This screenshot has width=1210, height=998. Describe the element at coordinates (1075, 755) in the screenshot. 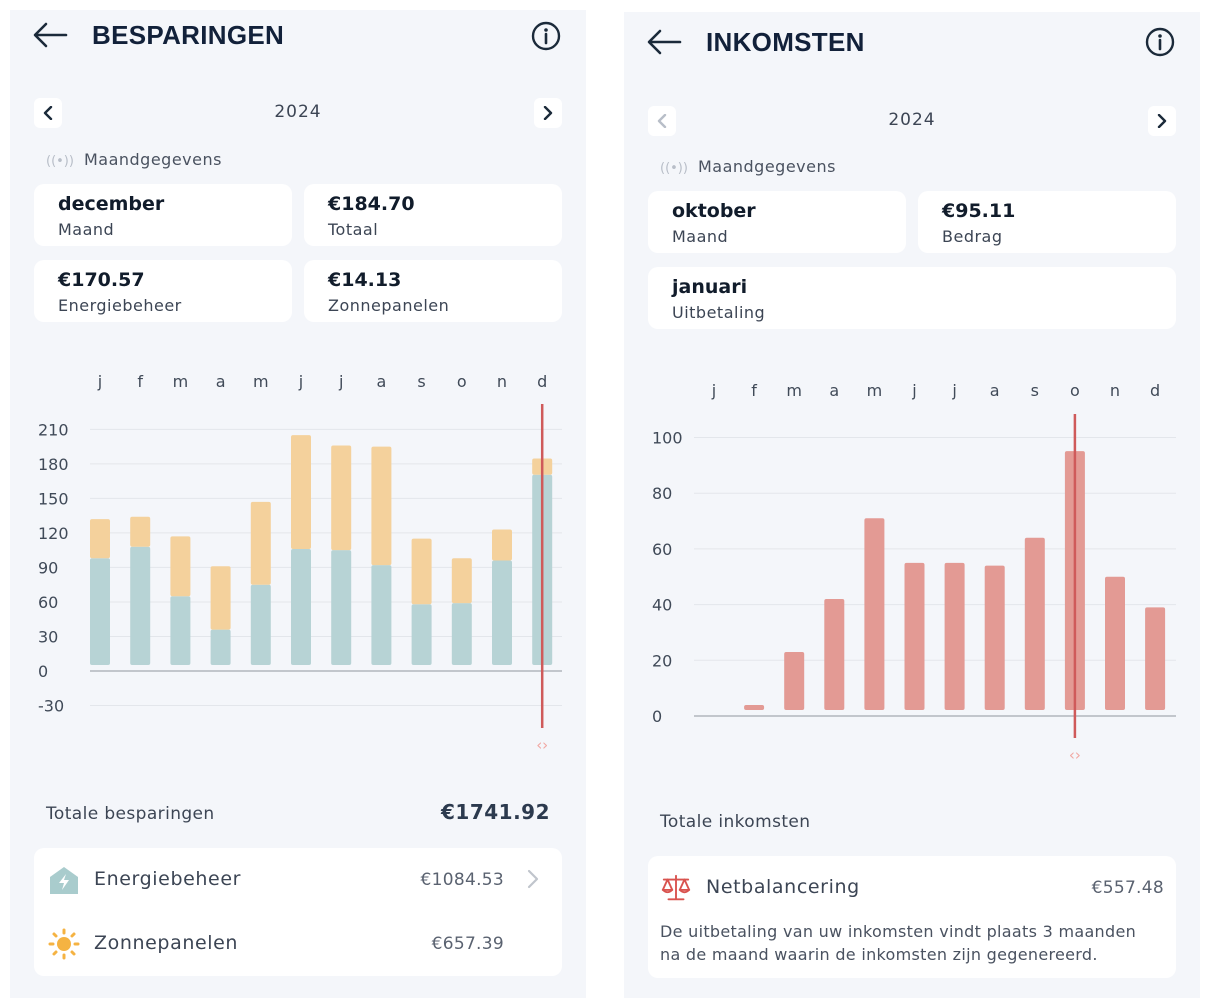

I see `chevron-left-right-icon: ‹›` at that location.